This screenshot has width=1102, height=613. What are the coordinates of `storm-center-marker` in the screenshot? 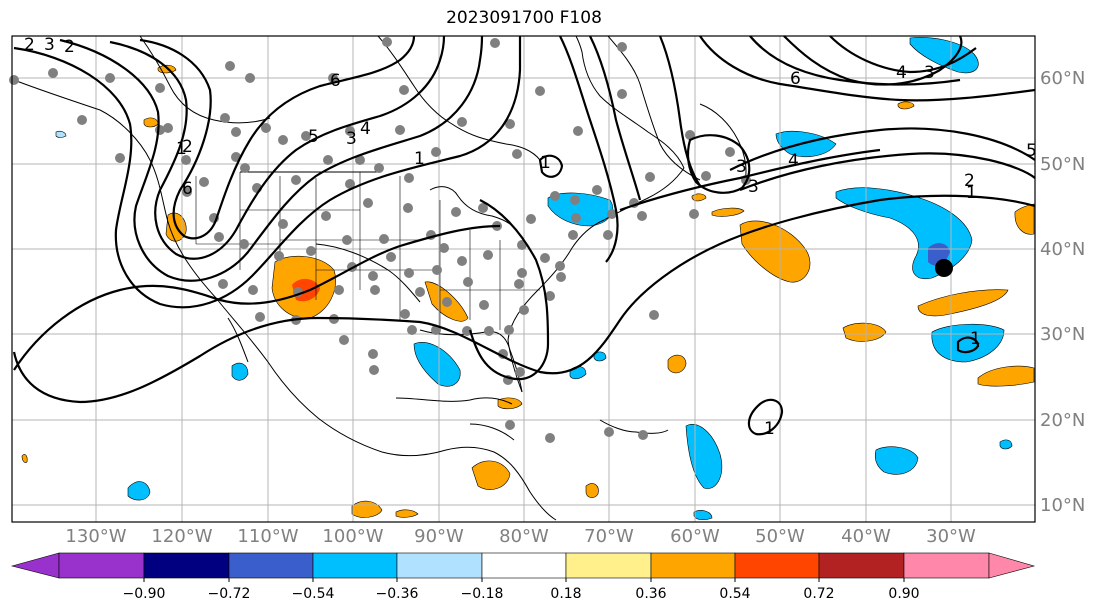 It's located at (944, 268).